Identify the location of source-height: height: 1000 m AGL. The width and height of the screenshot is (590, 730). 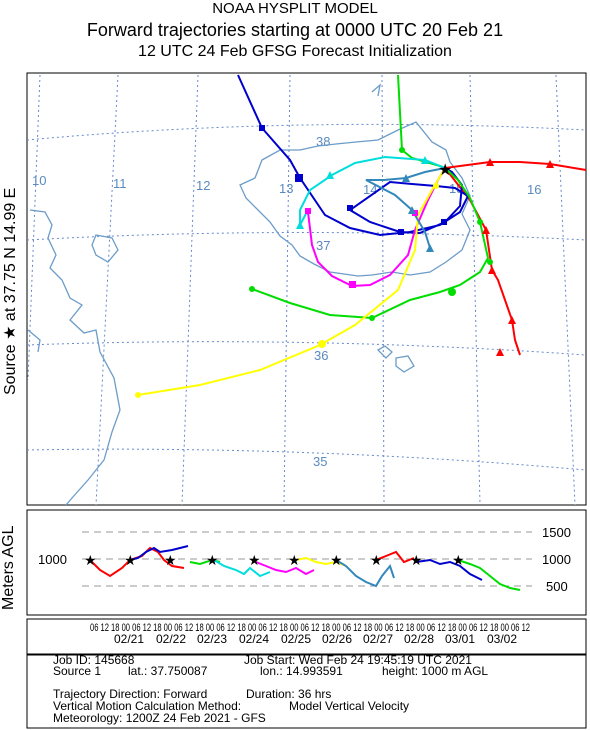
(435, 671).